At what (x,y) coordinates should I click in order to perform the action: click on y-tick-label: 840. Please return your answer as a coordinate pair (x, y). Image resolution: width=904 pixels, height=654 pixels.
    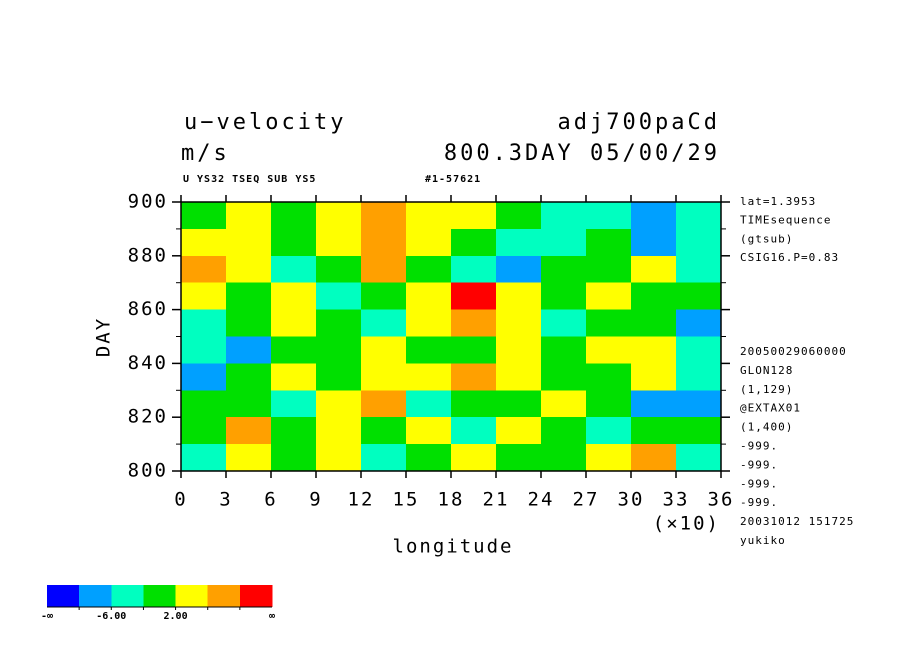
    Looking at the image, I should click on (148, 363).